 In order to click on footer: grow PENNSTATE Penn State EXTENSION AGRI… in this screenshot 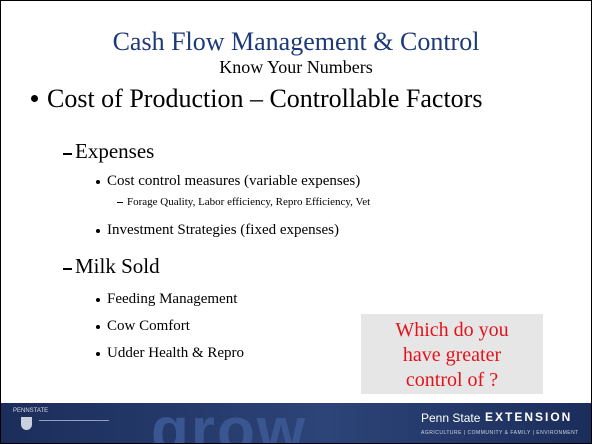, I will do `click(296, 423)`.